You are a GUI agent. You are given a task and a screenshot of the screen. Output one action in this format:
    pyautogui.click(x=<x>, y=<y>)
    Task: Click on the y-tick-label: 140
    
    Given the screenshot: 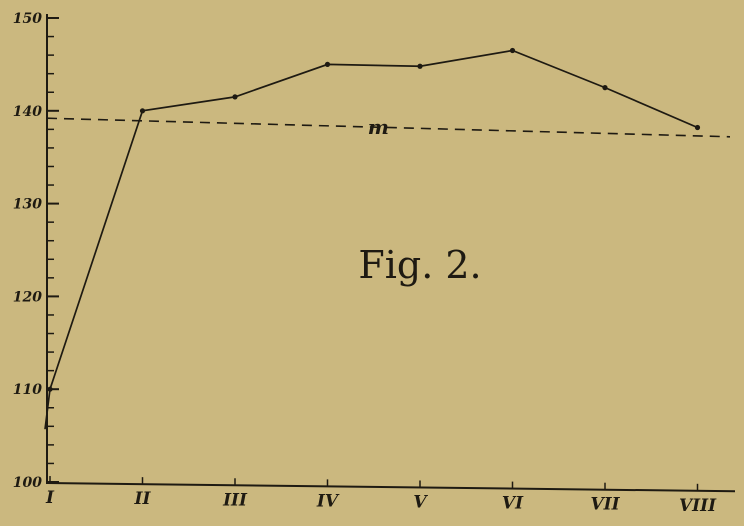 What is the action you would take?
    pyautogui.click(x=27, y=112)
    